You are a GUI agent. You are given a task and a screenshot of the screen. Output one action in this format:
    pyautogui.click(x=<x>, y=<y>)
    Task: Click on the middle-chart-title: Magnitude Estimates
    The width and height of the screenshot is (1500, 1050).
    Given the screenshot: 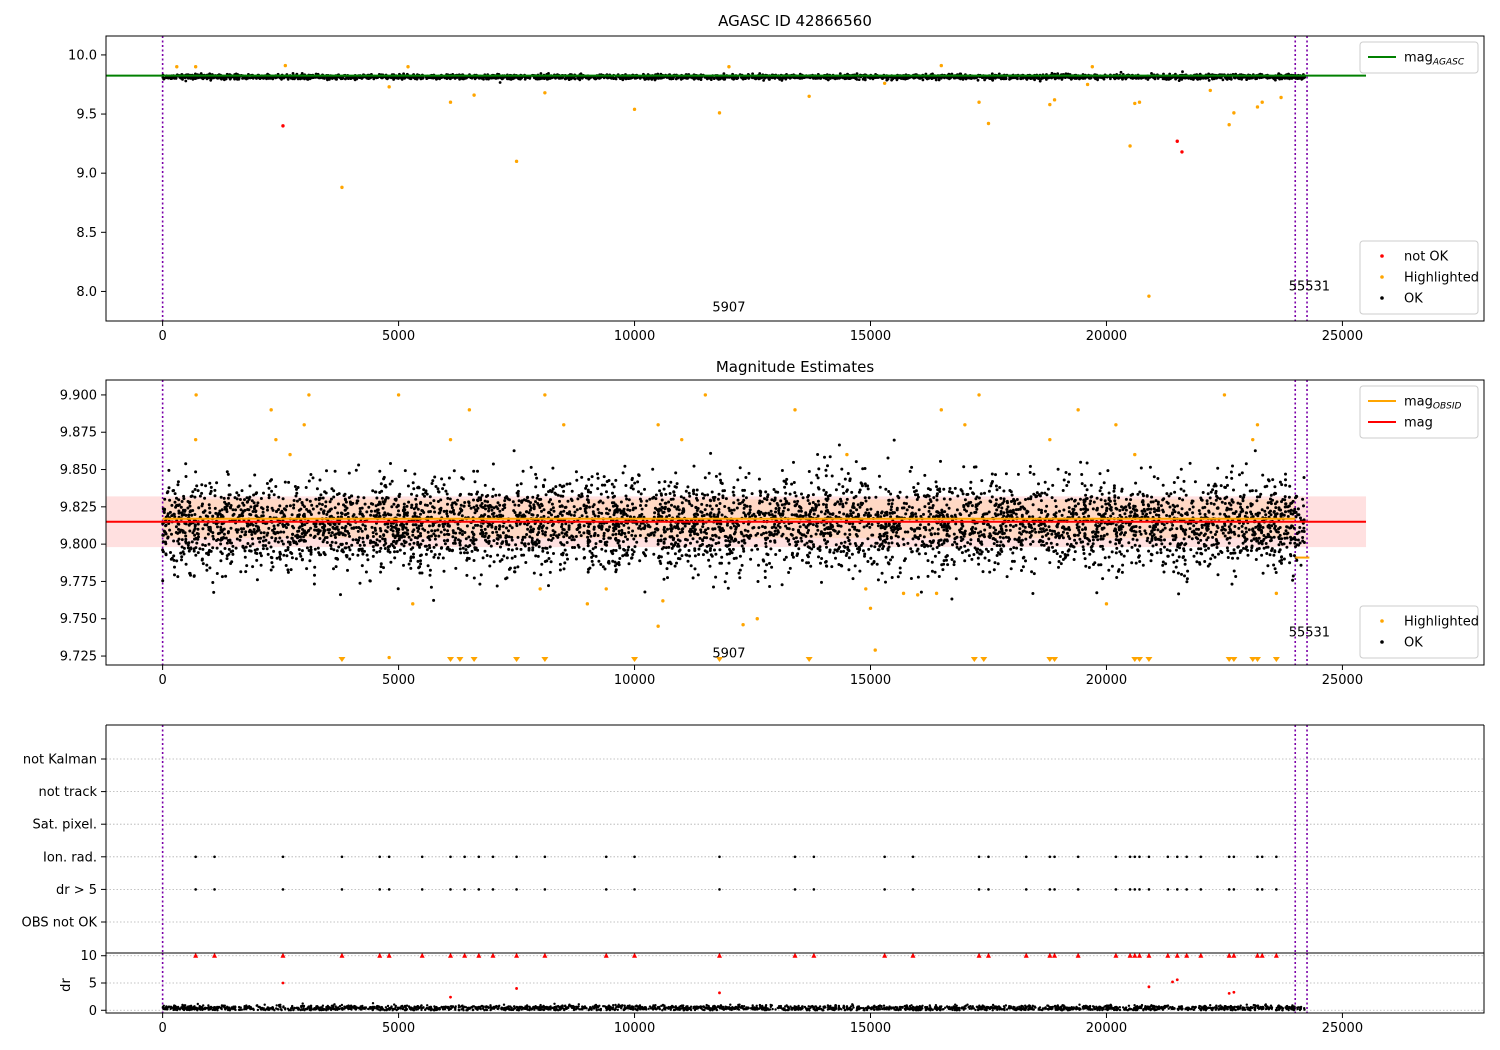 What is the action you would take?
    pyautogui.click(x=795, y=367)
    